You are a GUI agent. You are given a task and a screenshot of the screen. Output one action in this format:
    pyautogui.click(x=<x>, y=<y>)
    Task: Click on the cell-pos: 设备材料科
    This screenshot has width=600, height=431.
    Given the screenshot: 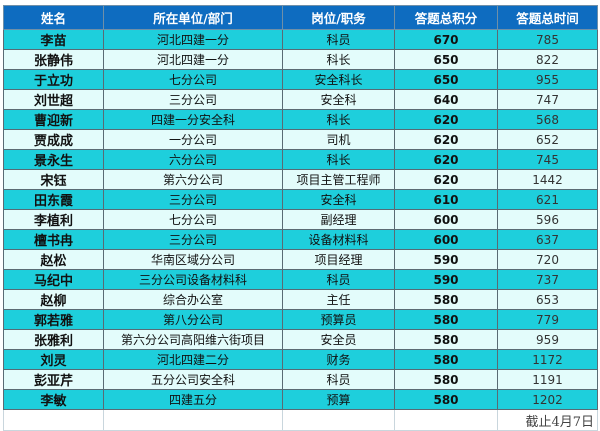 What is the action you would take?
    pyautogui.click(x=338, y=239)
    